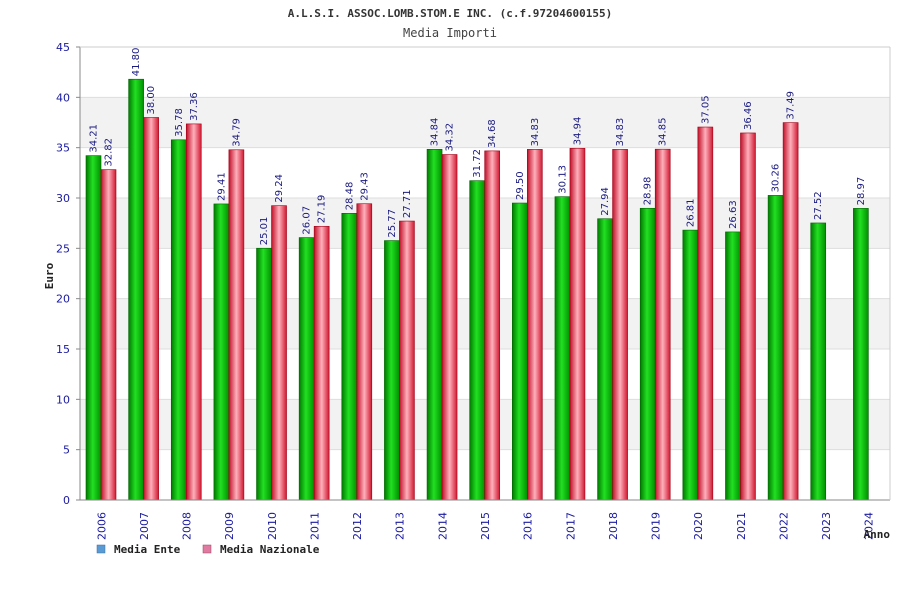 This screenshot has width=900, height=600. I want to click on bar-ente-2007, so click(136, 289).